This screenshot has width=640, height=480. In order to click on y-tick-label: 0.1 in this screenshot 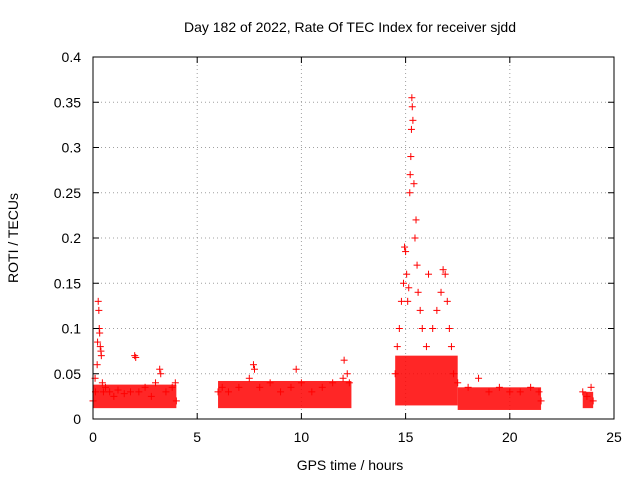, I will do `click(72, 329)`.